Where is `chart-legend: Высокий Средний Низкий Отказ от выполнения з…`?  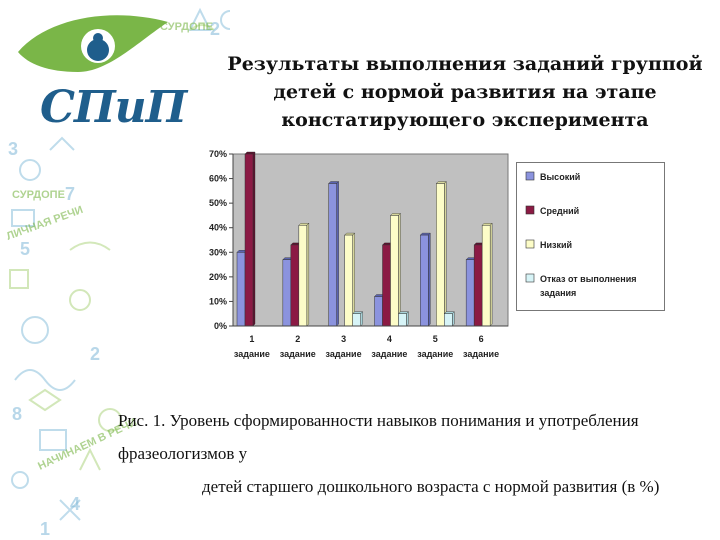
chart-legend: Высокий Средний Низкий Отказ от выполнения з… is located at coordinates (590, 236).